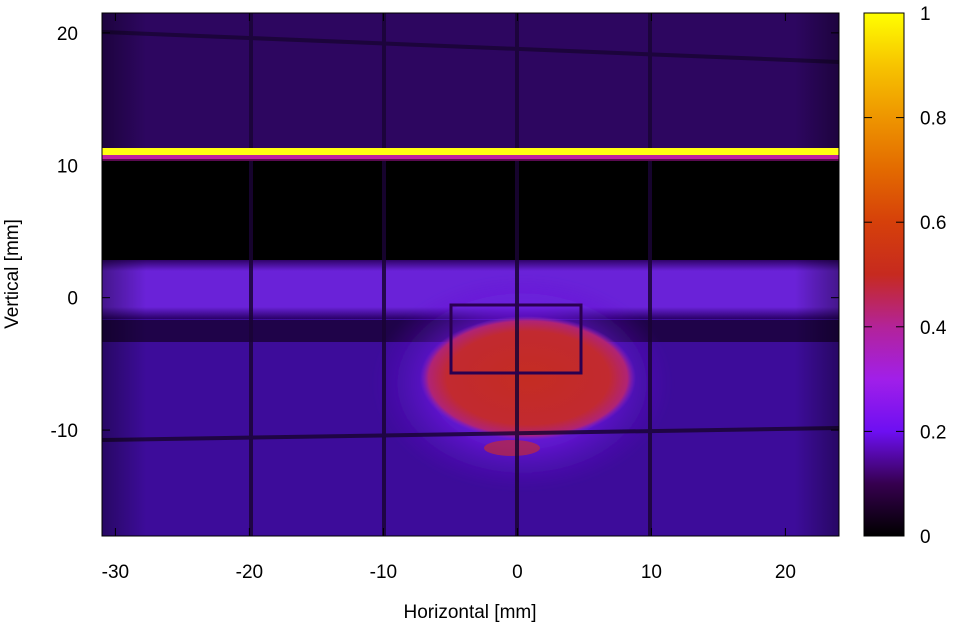 The height and width of the screenshot is (625, 953). Describe the element at coordinates (517, 572) in the screenshot. I see `x-tick-label: 0` at that location.